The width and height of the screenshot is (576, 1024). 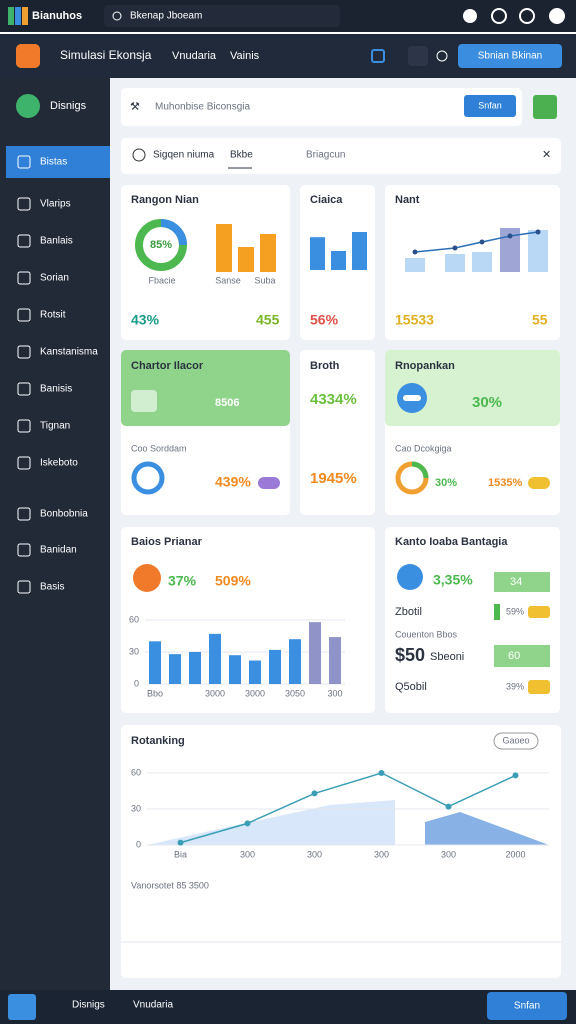 I want to click on stat: 455, so click(x=268, y=320).